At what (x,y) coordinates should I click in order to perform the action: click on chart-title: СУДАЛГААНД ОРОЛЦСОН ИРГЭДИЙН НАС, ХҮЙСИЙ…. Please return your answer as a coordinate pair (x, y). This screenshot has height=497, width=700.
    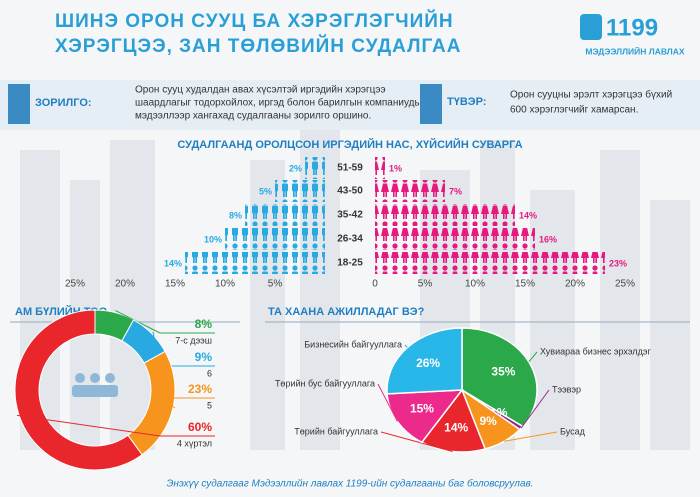
    Looking at the image, I should click on (349, 144).